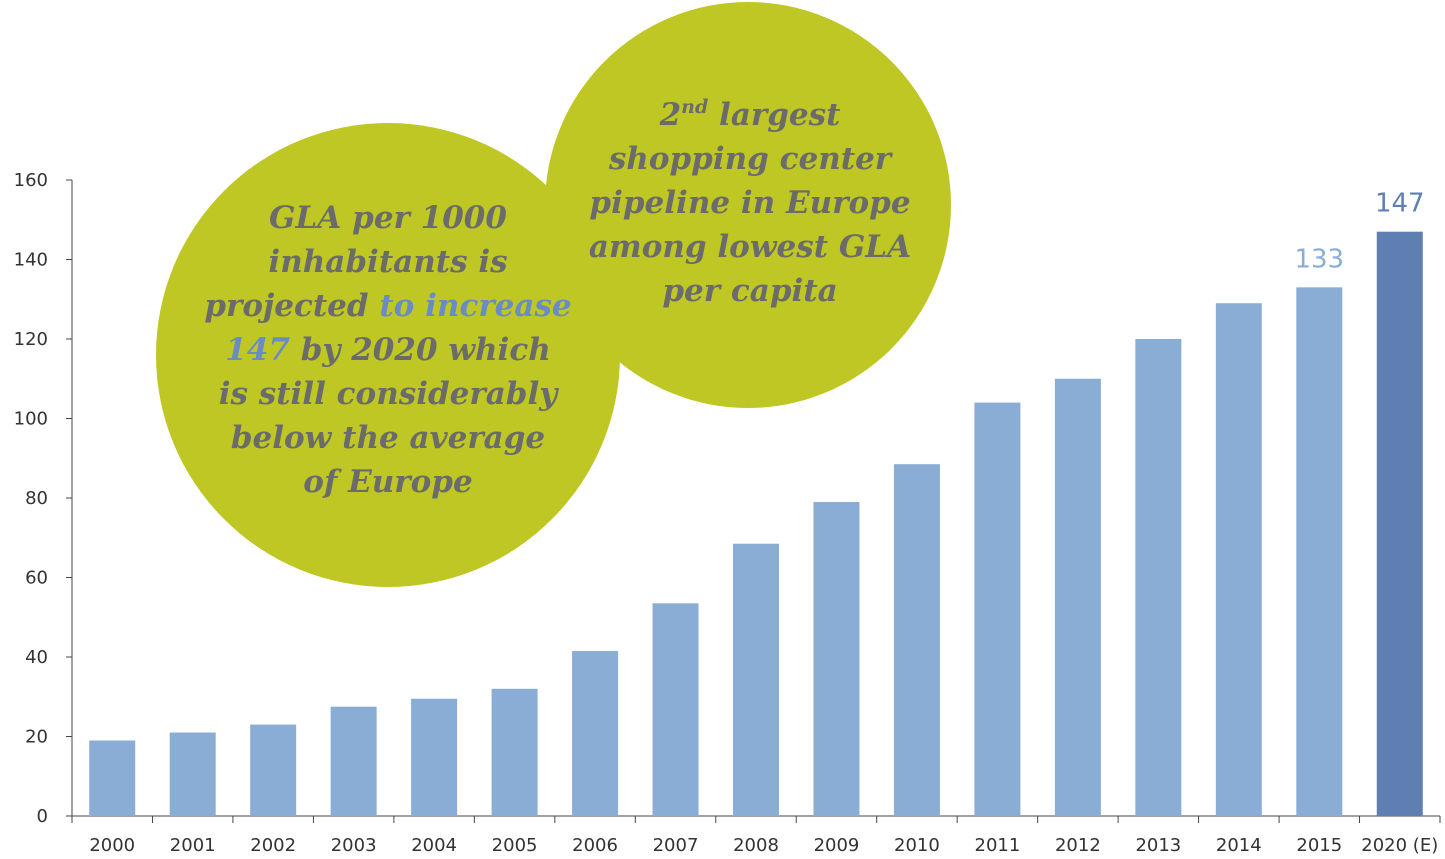 This screenshot has width=1445, height=859. I want to click on x-tick-label: 2001, so click(193, 845).